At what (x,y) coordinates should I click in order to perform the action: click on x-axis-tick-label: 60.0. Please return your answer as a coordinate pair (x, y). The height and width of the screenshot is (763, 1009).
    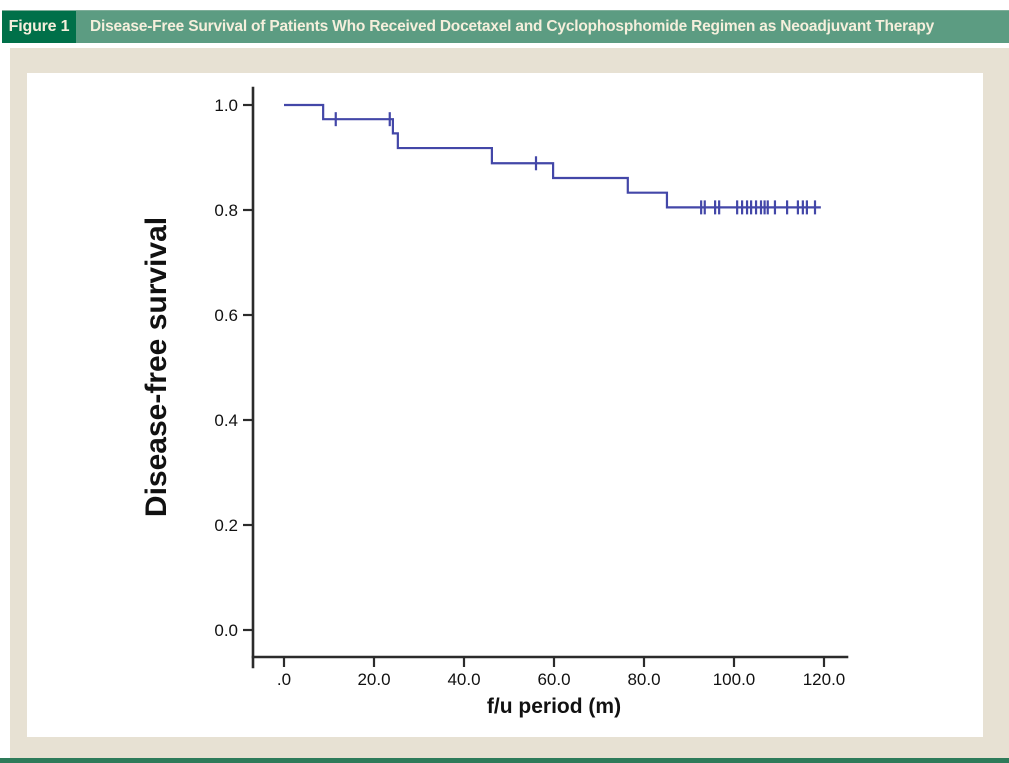
    Looking at the image, I should click on (553, 679).